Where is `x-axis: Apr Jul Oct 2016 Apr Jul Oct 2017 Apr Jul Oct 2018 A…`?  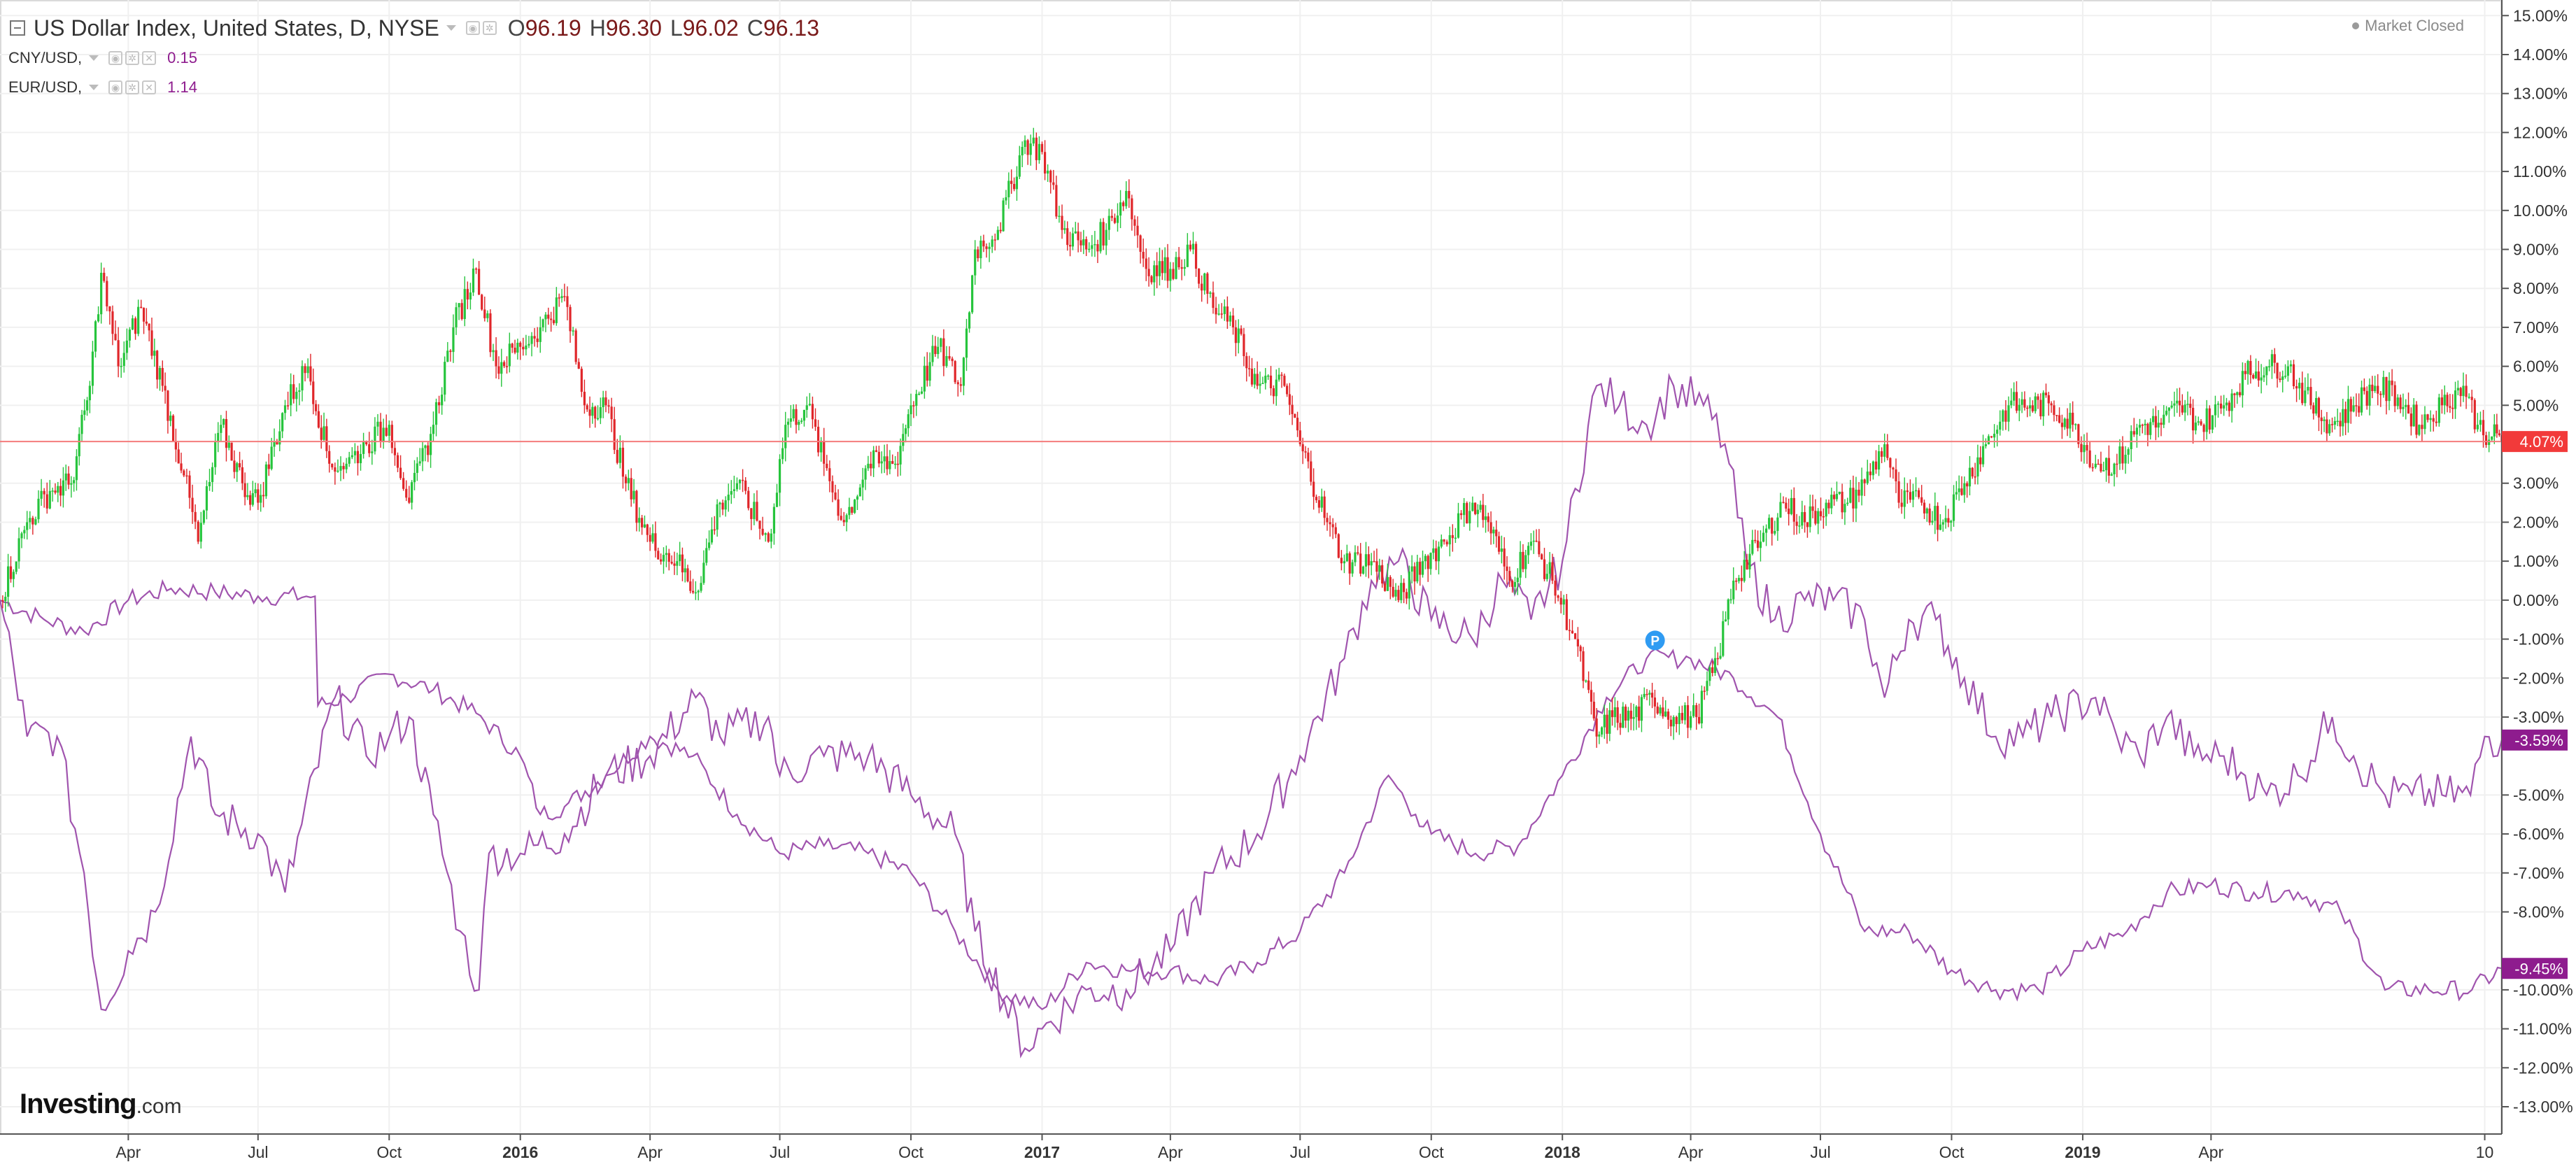 x-axis: Apr Jul Oct 2016 Apr Jul Oct 2017 Apr Jul Oct 2018 A… is located at coordinates (1304, 1147).